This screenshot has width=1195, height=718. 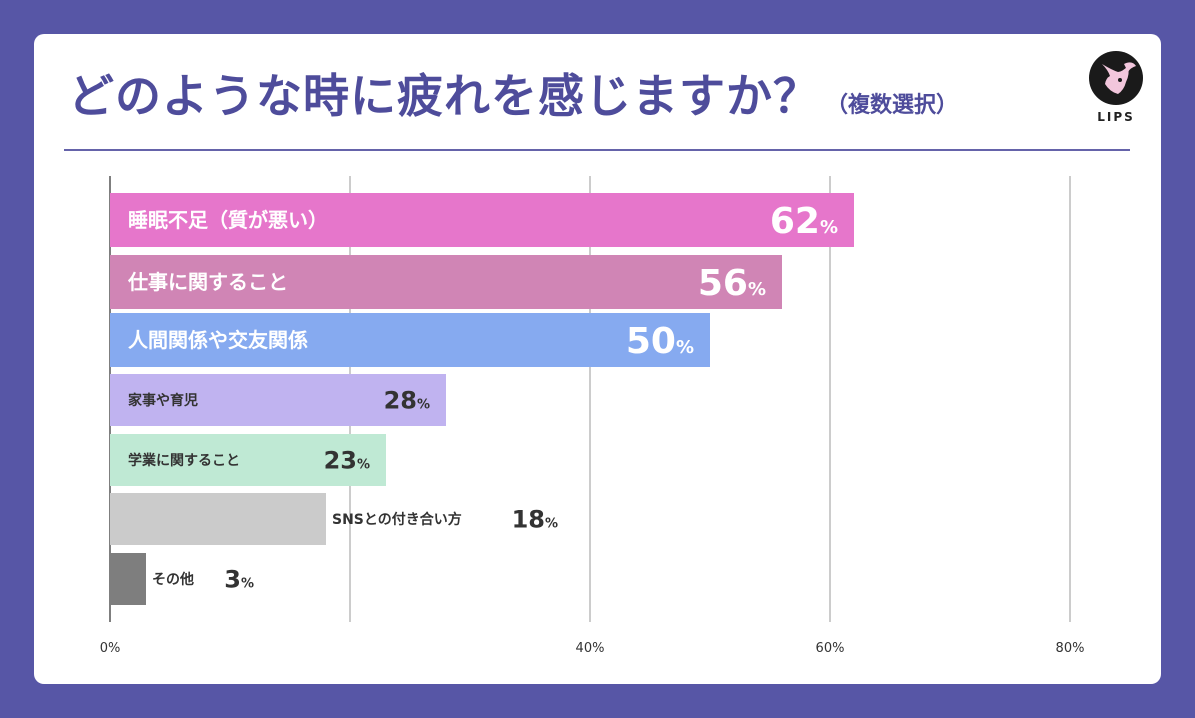 What do you see at coordinates (347, 461) in the screenshot?
I see `data-label: 23%` at bounding box center [347, 461].